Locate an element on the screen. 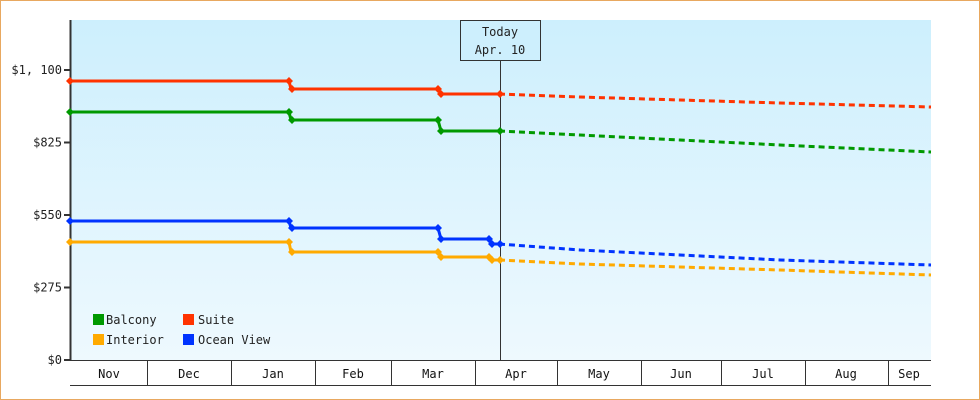 This screenshot has height=400, width=980. month-label-may: May is located at coordinates (599, 374).